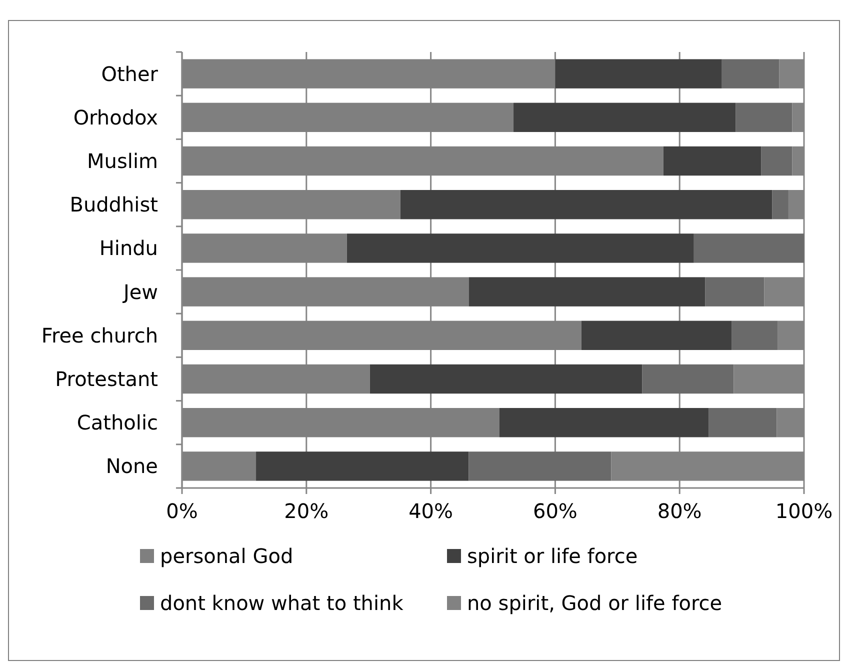 This screenshot has height=670, width=849. Describe the element at coordinates (804, 511) in the screenshot. I see `x-tick-label: 100%` at that location.